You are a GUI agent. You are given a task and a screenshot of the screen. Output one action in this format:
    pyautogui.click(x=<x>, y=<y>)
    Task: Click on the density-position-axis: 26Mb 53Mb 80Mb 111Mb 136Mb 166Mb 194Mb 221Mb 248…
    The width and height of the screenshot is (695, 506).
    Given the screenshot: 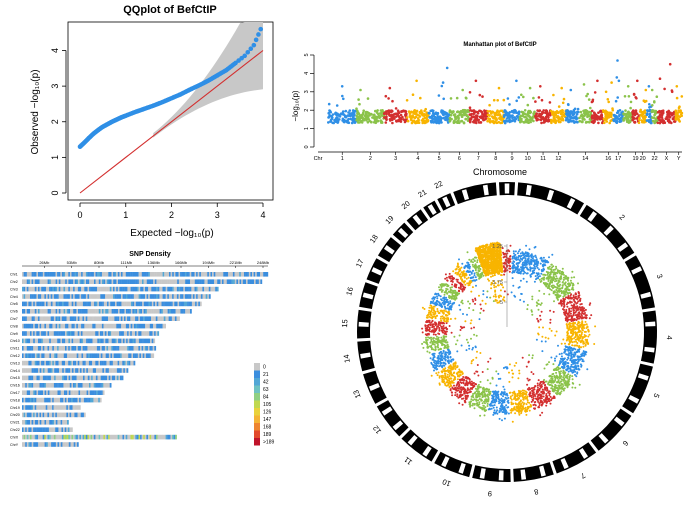 What is the action you would take?
    pyautogui.click(x=146, y=264)
    